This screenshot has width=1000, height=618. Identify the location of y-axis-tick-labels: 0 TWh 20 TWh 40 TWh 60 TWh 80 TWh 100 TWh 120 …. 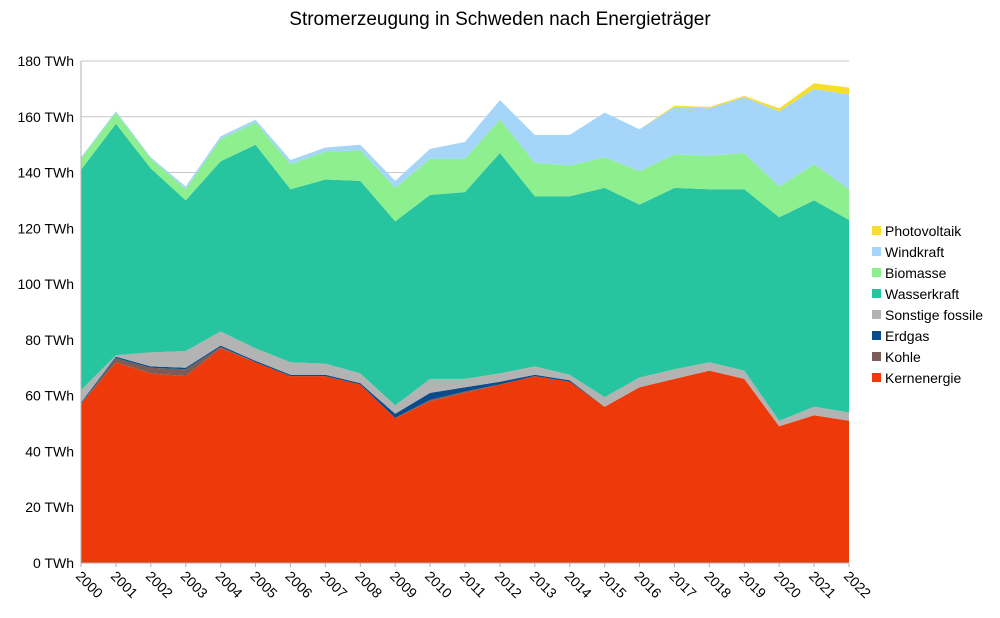
(45, 312).